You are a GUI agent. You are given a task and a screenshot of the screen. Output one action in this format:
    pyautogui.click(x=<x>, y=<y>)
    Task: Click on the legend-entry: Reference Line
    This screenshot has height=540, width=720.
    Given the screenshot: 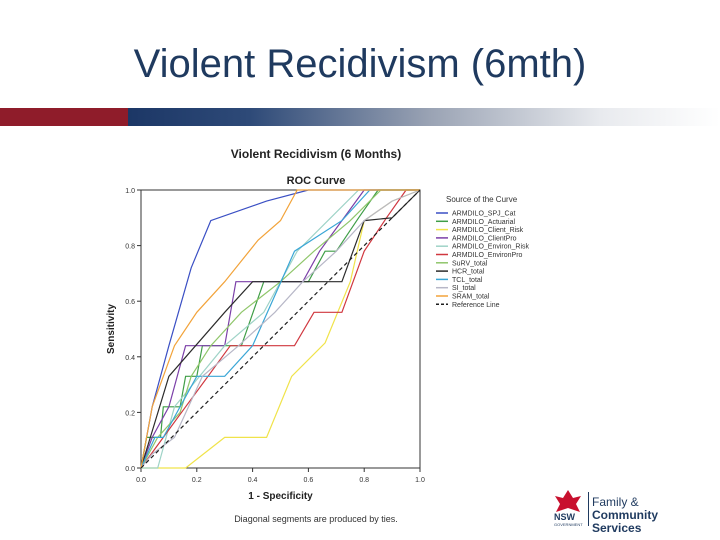 What is the action you would take?
    pyautogui.click(x=476, y=305)
    